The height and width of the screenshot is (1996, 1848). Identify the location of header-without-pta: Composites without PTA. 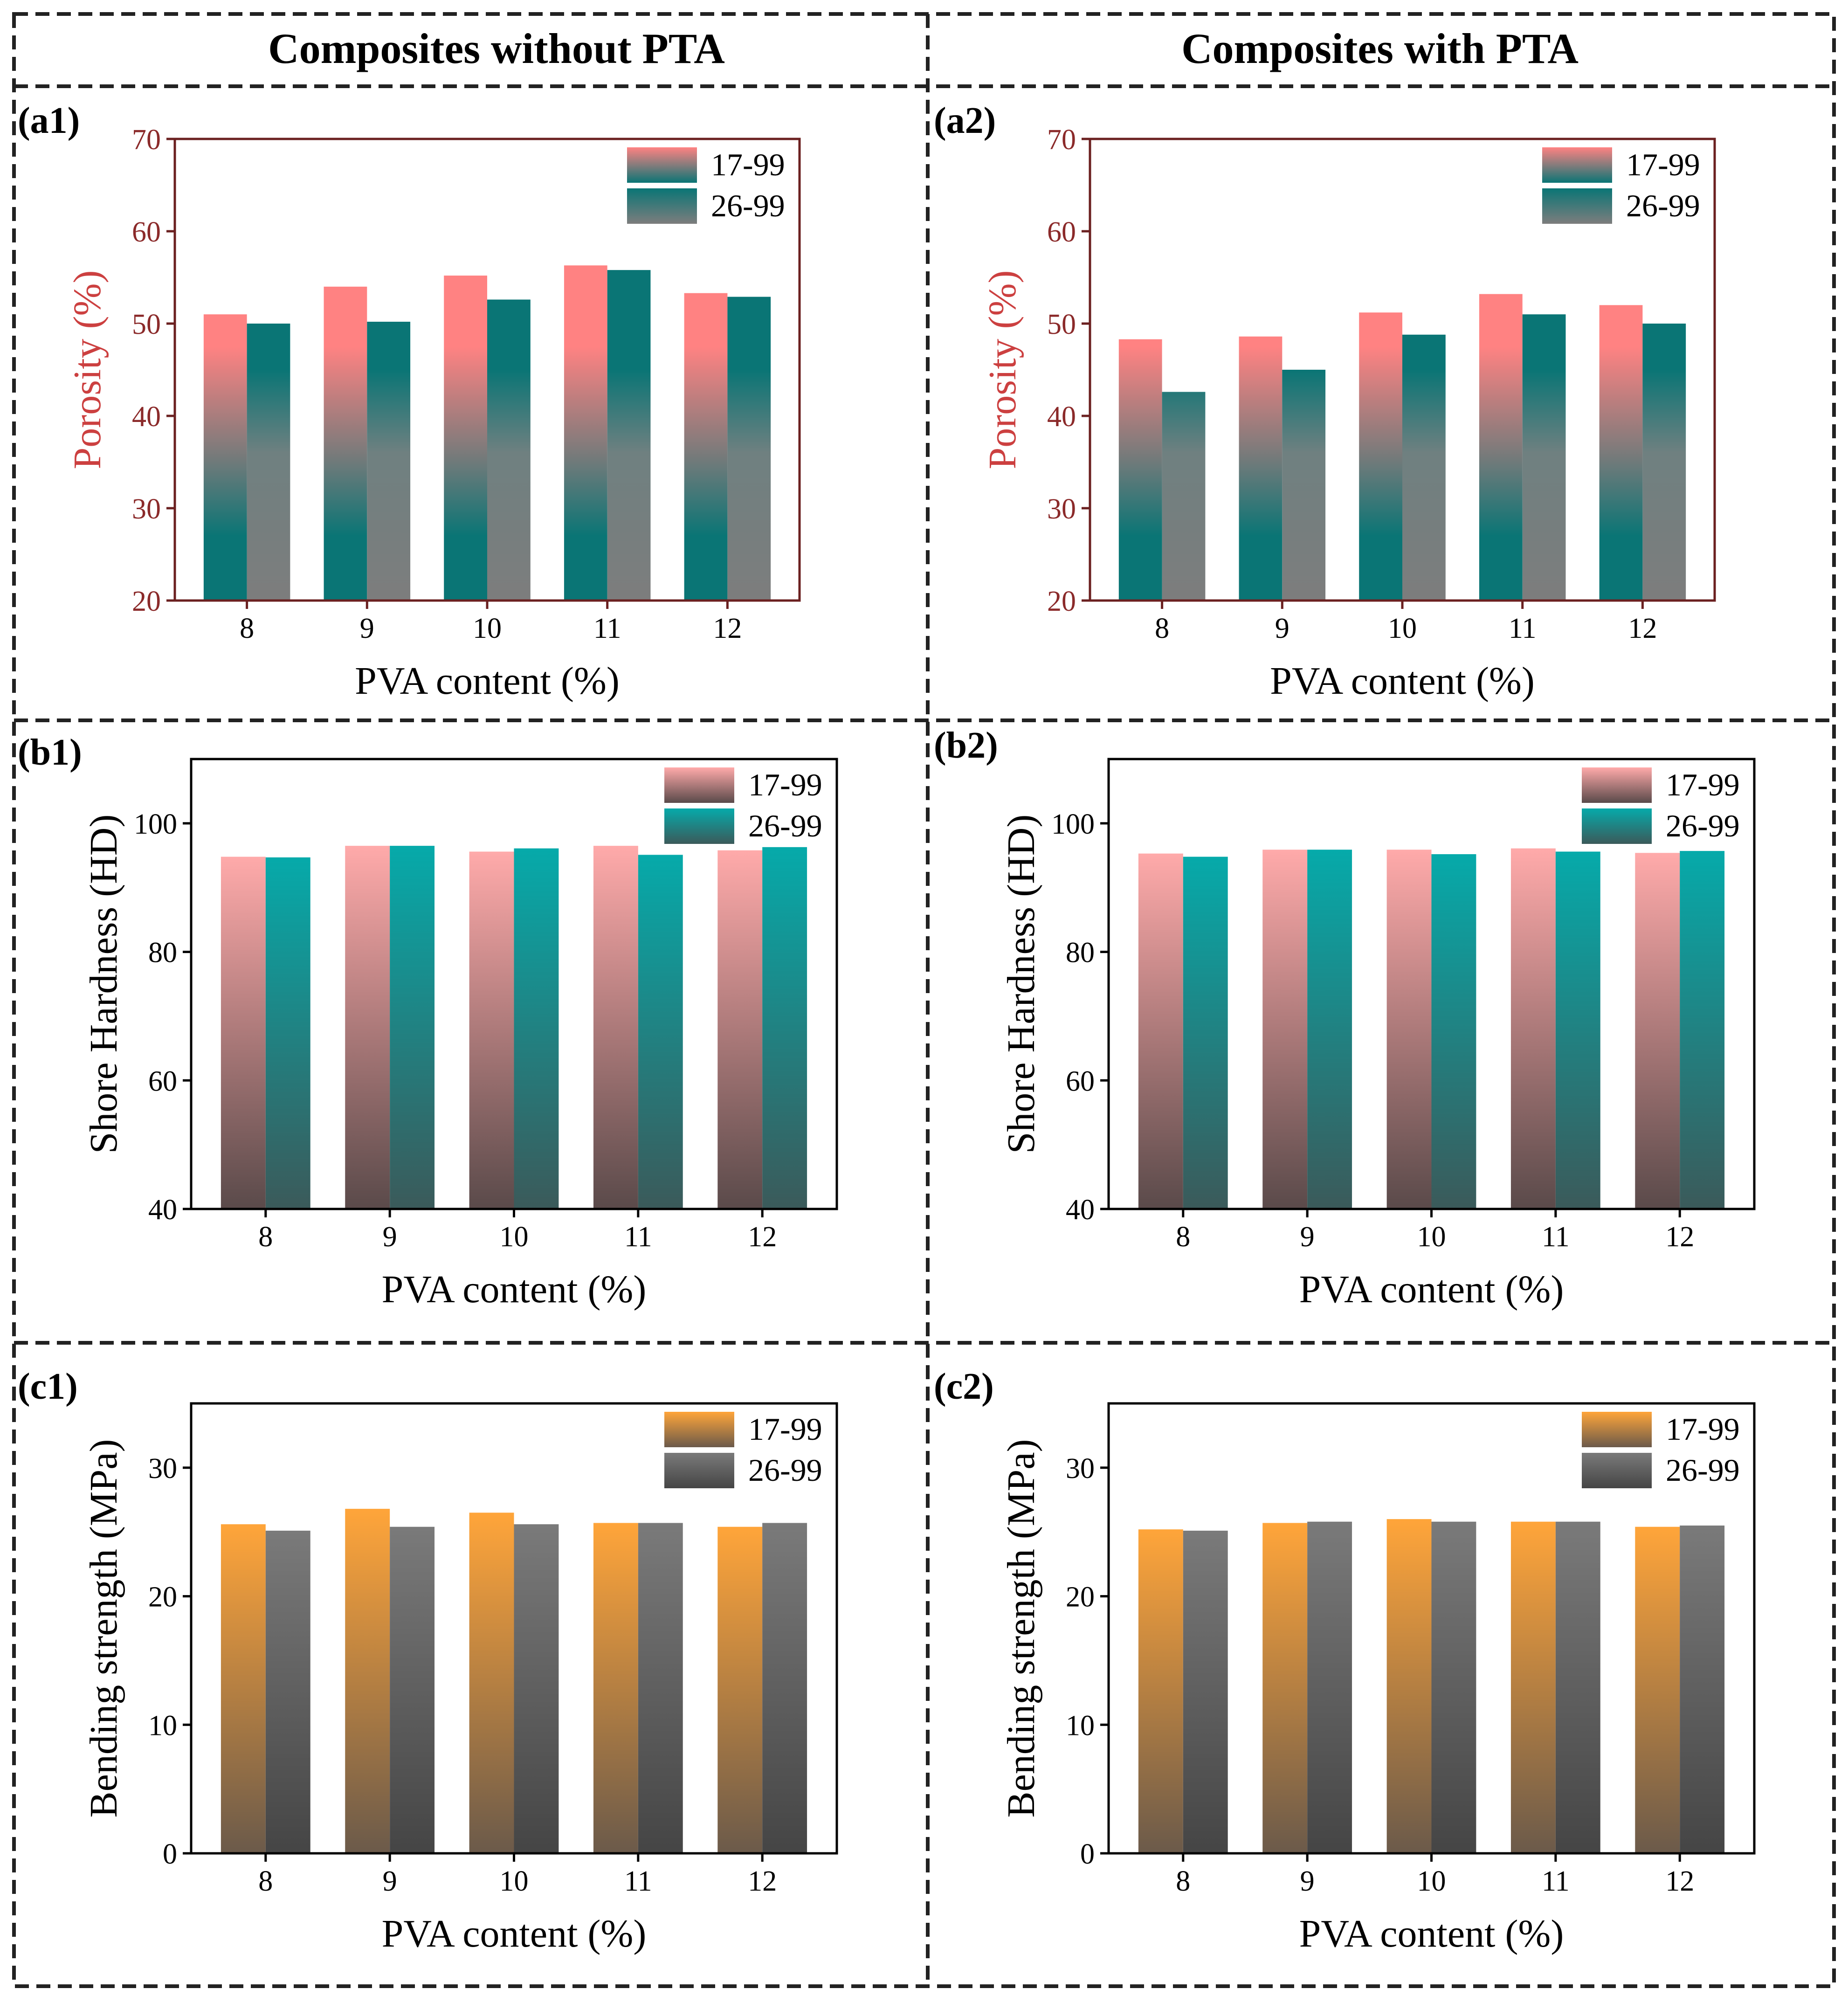
(496, 48).